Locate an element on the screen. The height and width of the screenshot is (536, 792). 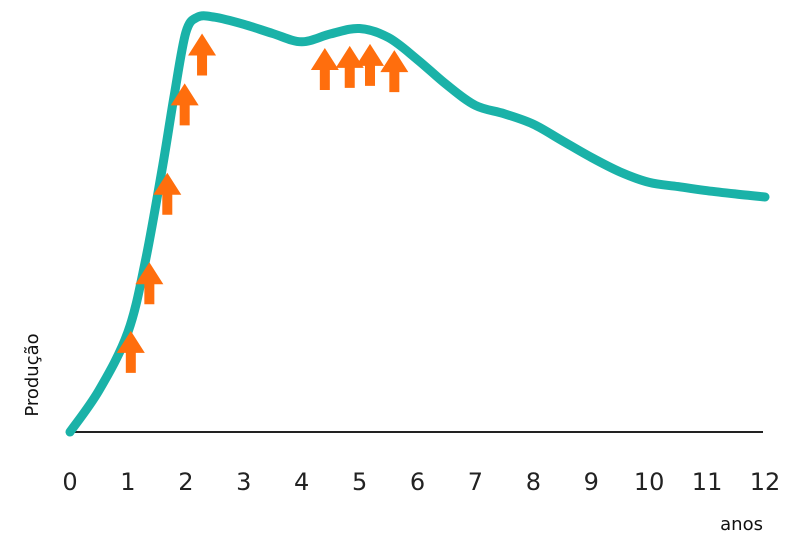
x-tick-label: 4 is located at coordinates (301, 482).